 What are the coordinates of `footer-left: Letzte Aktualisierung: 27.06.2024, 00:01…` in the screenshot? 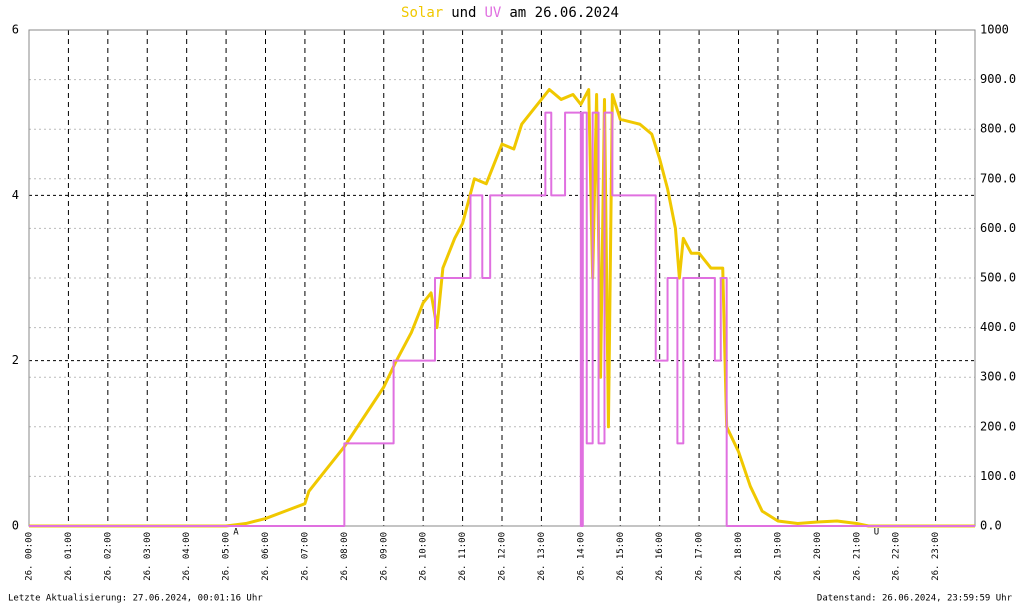 It's located at (135, 599).